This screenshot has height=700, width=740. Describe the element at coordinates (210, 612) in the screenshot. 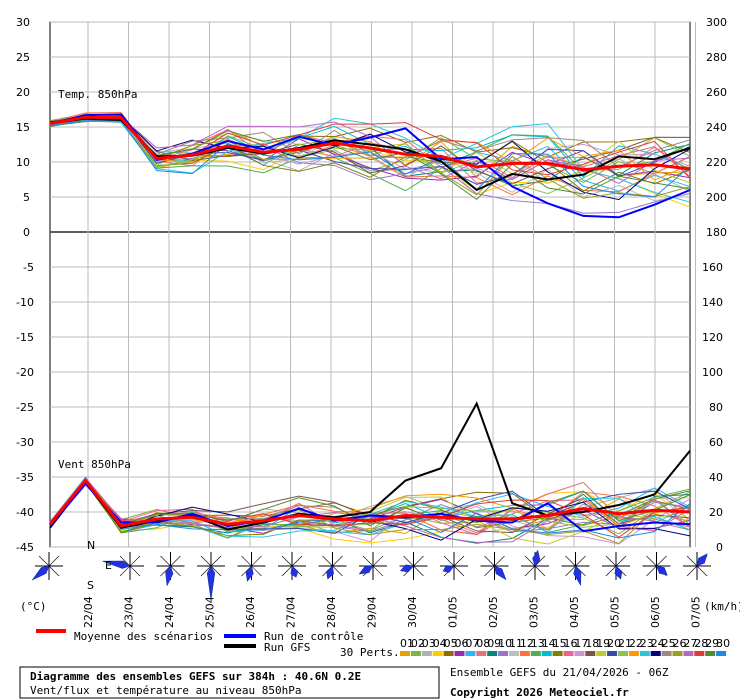

I see `x-tick-label: 25/04` at that location.